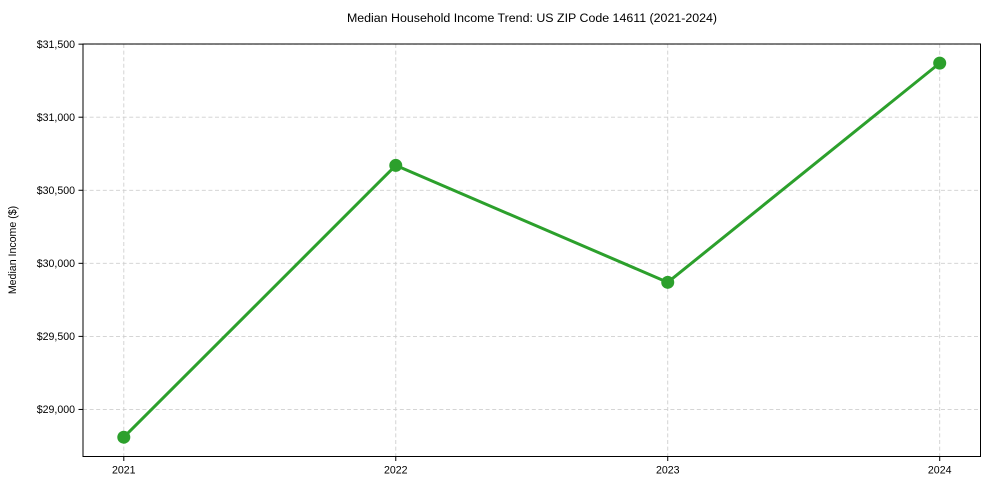 This screenshot has height=490, width=989. Describe the element at coordinates (56, 45) in the screenshot. I see `y-tick-label: $31,500` at that location.